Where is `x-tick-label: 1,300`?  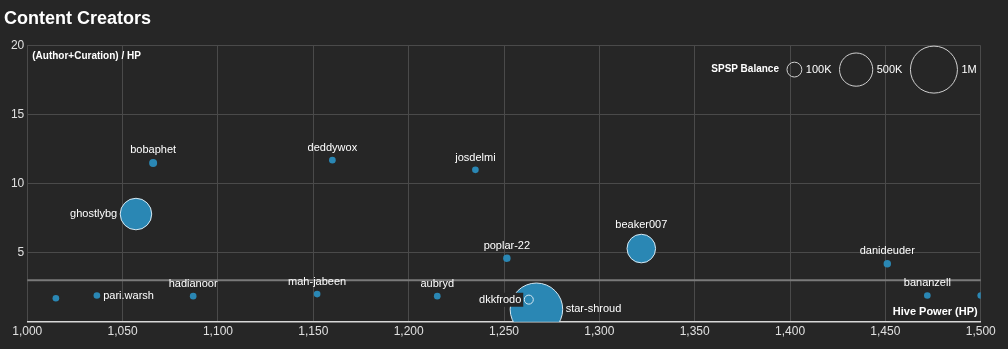
x-tick-label: 1,300 is located at coordinates (599, 331).